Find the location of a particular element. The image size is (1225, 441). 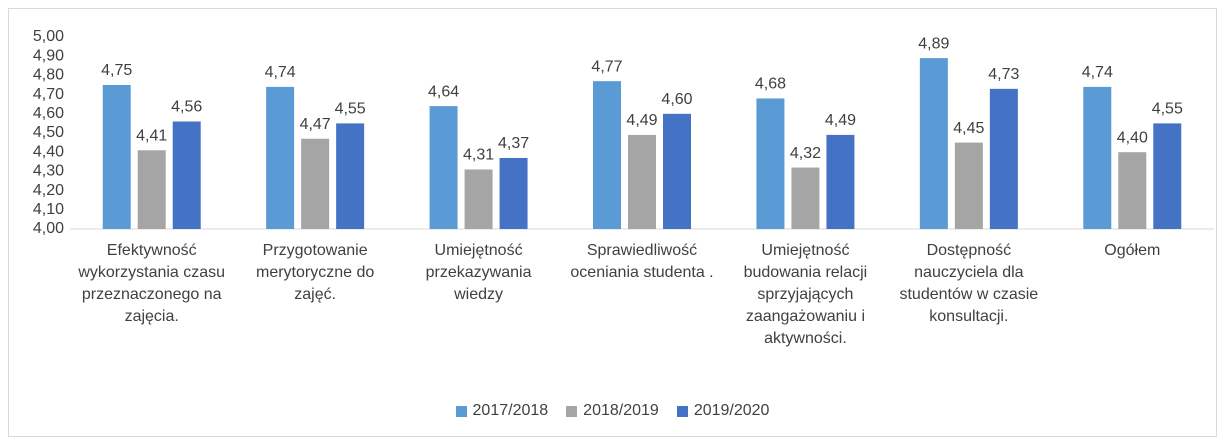

y-tick-label: 4,50 is located at coordinates (48, 132).